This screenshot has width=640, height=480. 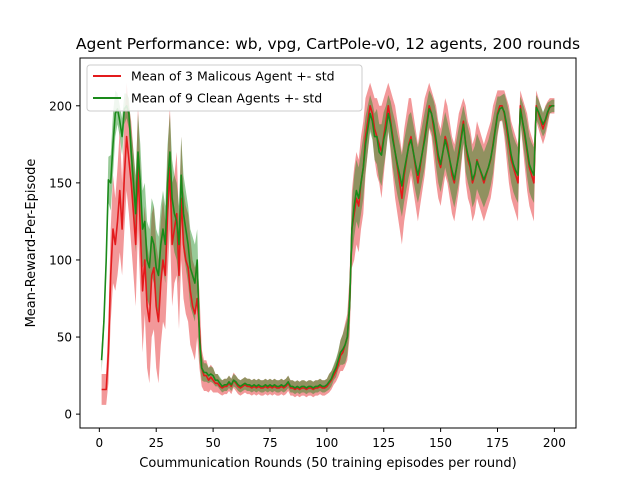 I want to click on y-tick-label: 150, so click(x=60, y=183).